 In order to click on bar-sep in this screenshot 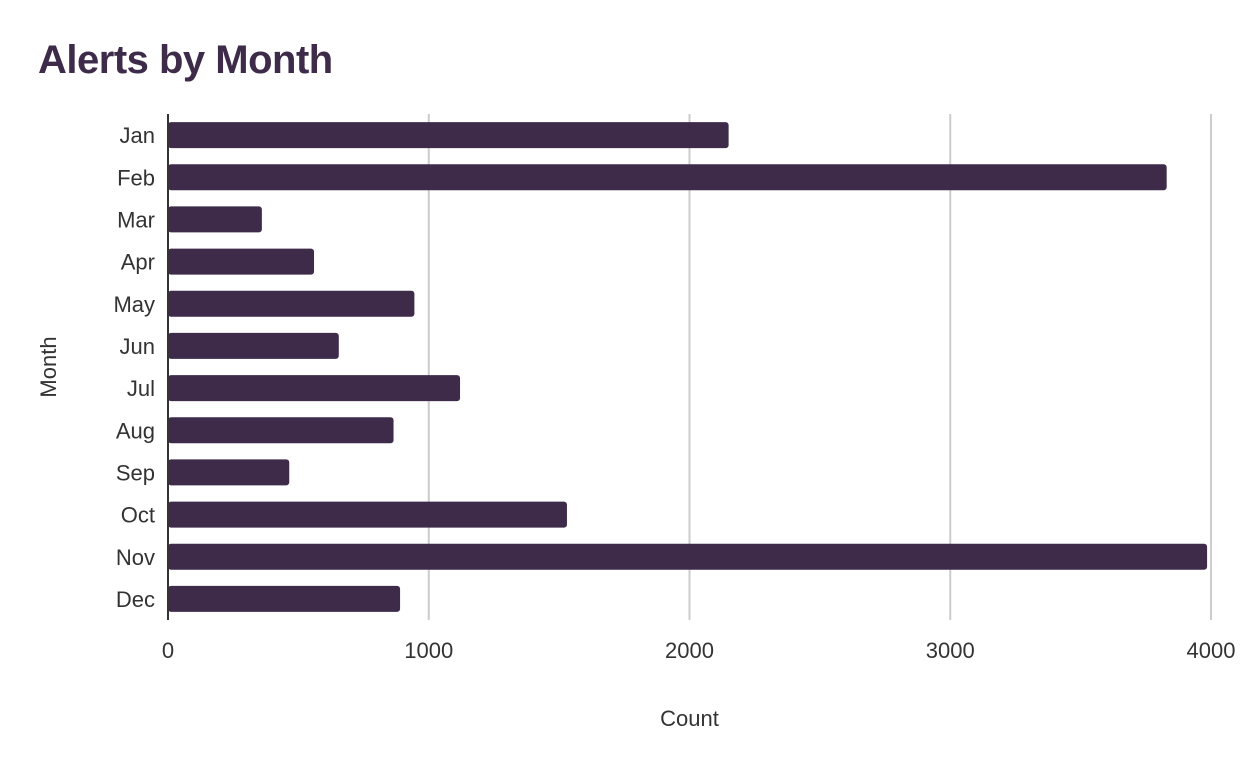, I will do `click(229, 472)`.